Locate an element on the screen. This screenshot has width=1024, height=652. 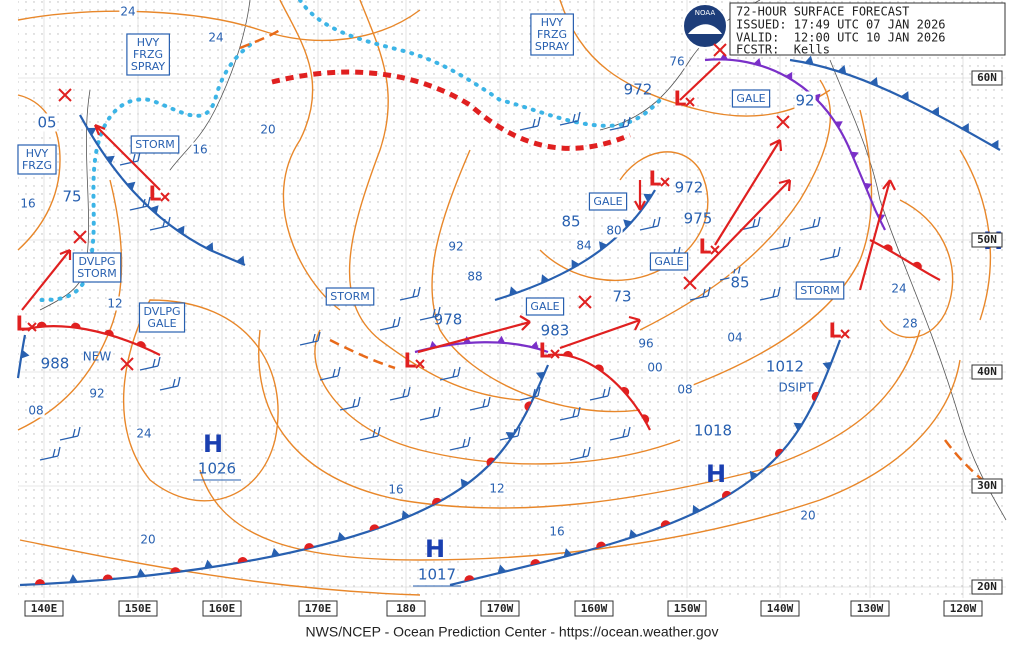
isobar-label: 12 is located at coordinates (114, 304).